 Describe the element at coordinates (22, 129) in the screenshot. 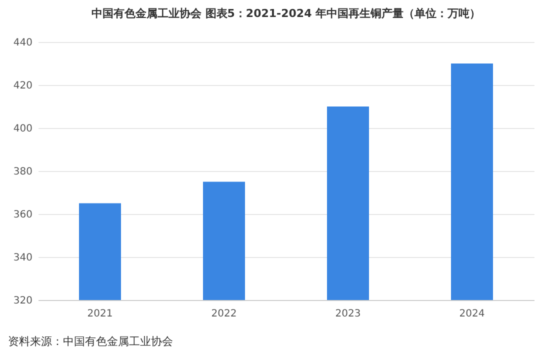

I see `y-tick-label: 400` at that location.